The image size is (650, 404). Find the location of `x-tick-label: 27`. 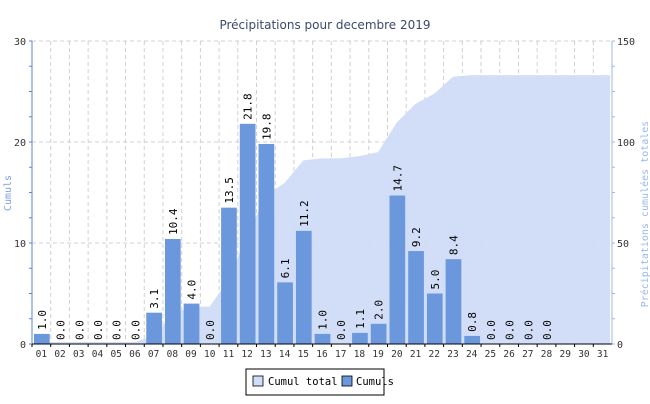

x-tick-label: 27 is located at coordinates (527, 354).